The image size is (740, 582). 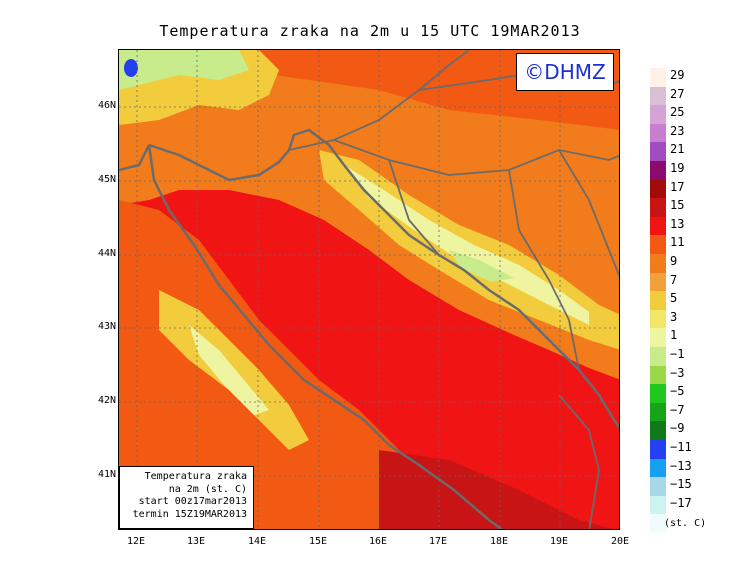 I want to click on alpine-cold-area, so click(x=184, y=70).